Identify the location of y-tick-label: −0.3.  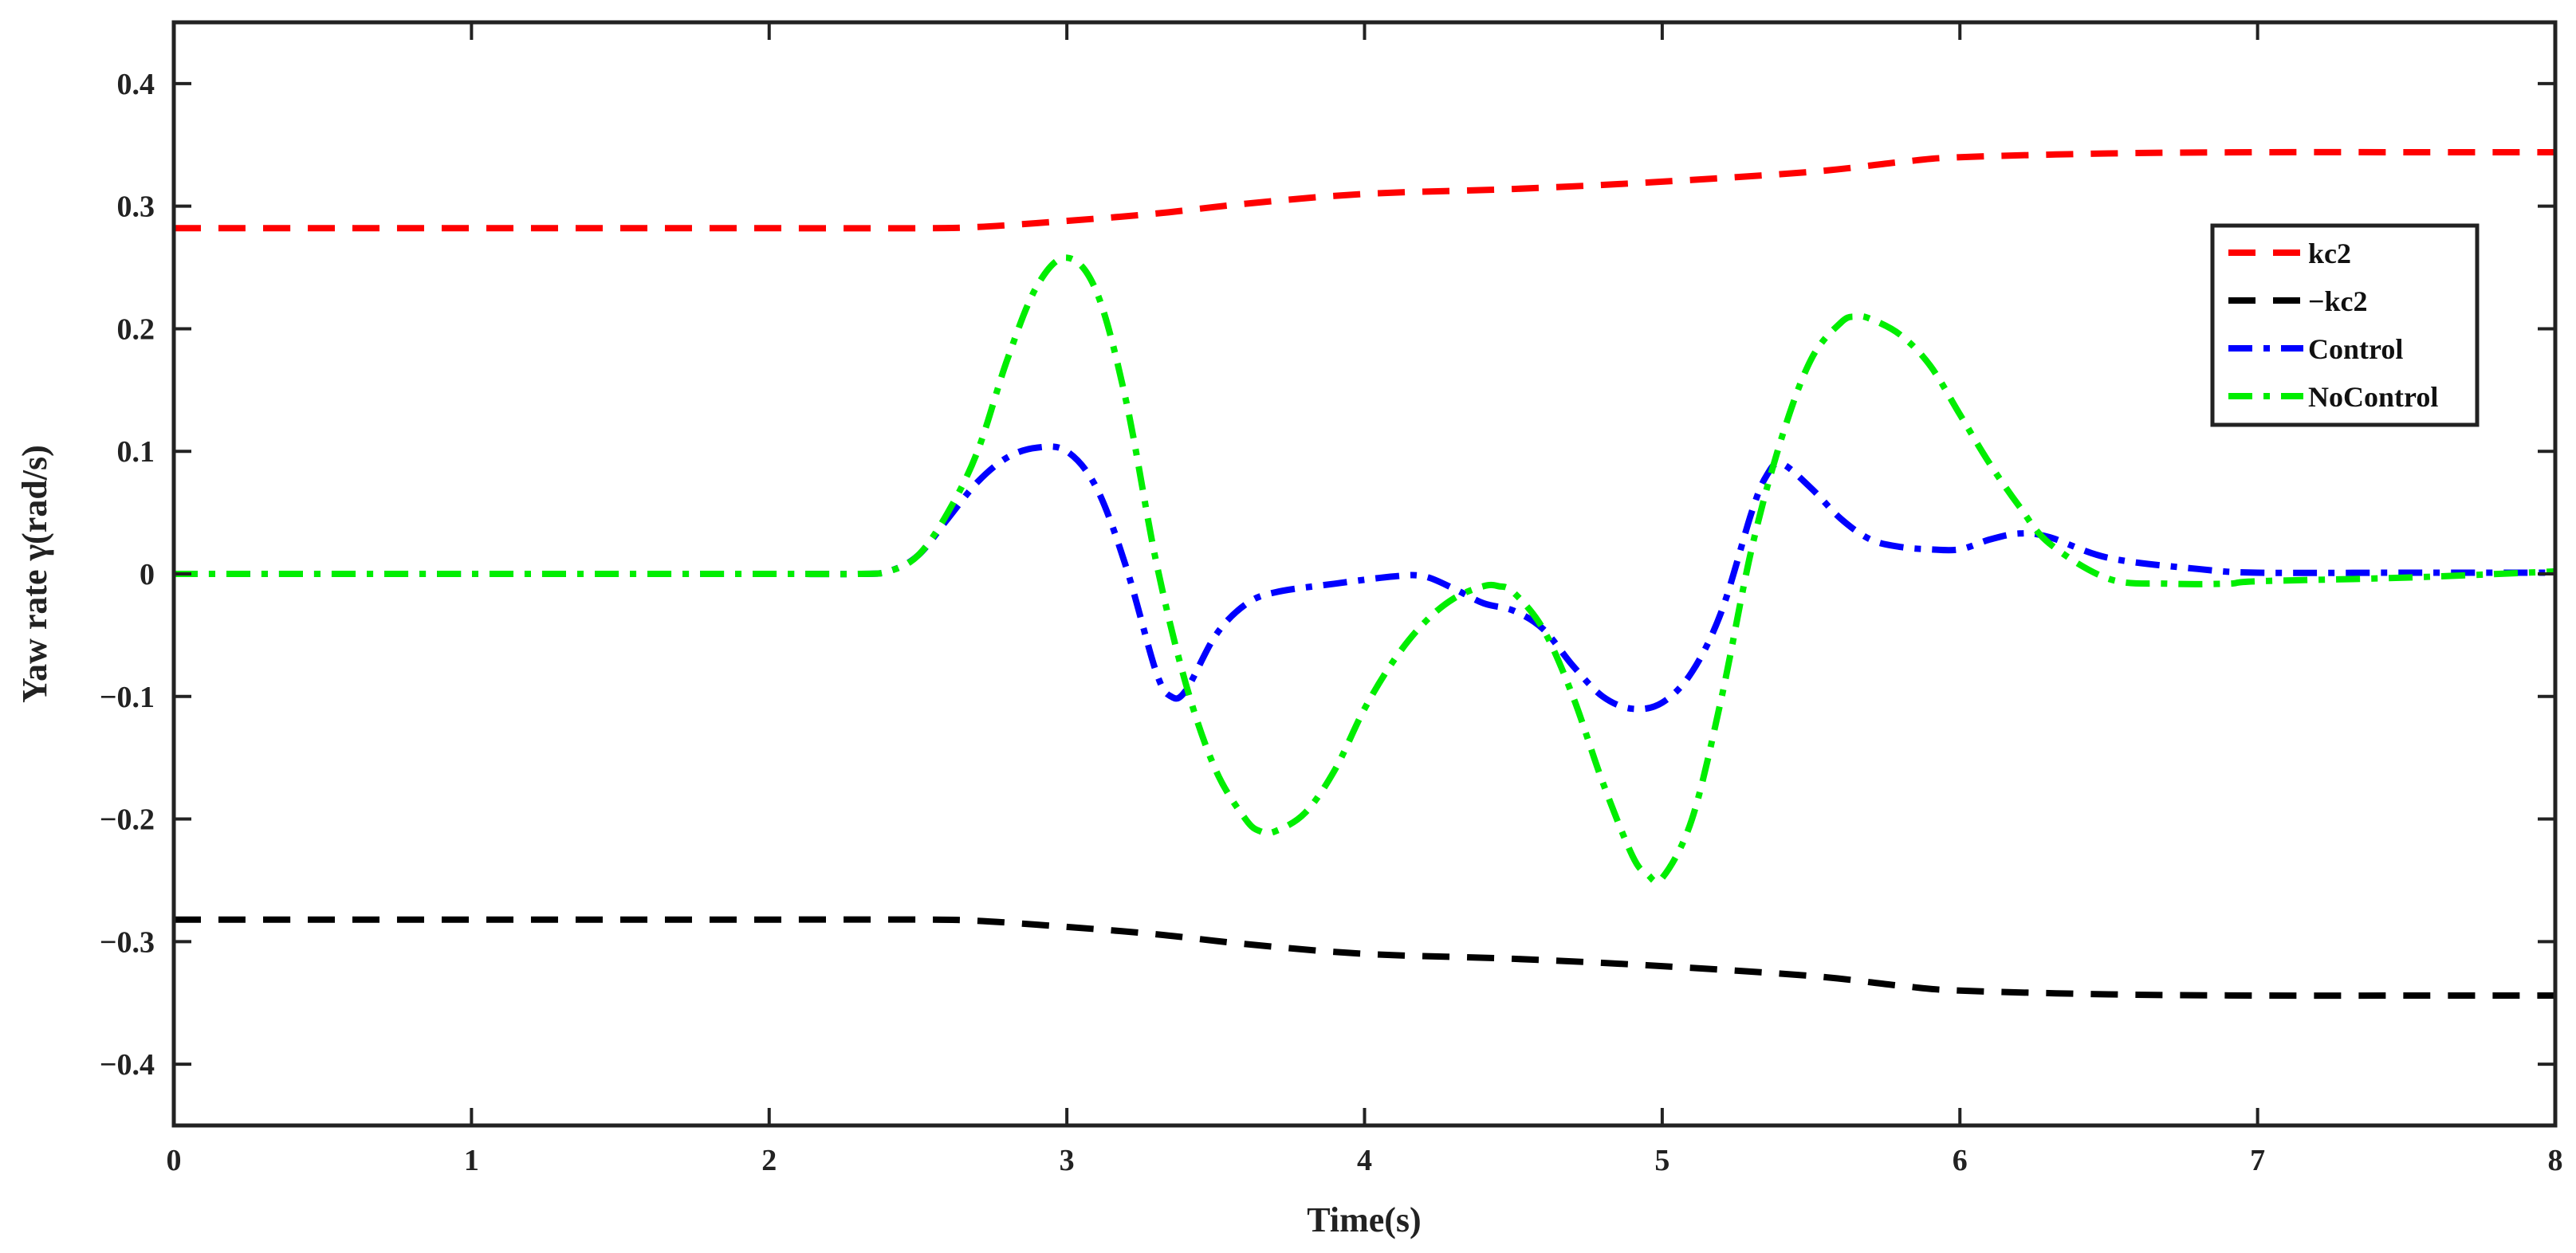
(127, 942).